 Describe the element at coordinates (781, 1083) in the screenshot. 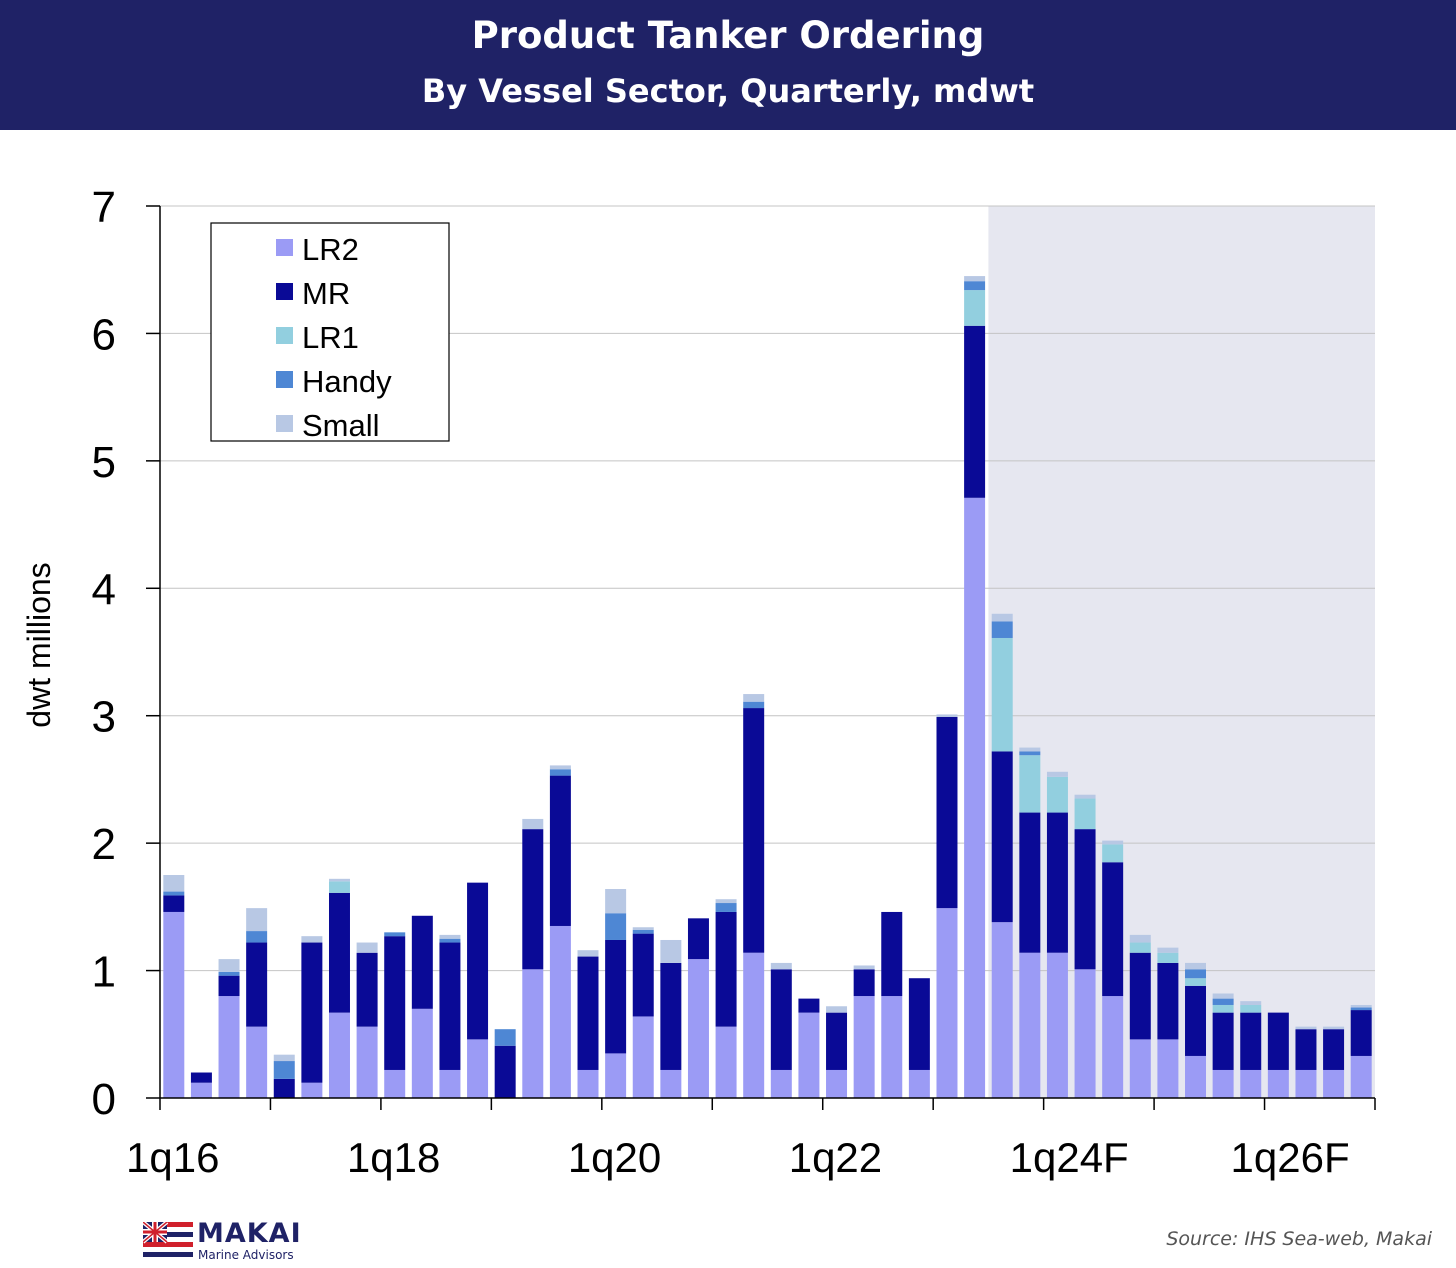

I see `bar-lr2-3q21` at that location.